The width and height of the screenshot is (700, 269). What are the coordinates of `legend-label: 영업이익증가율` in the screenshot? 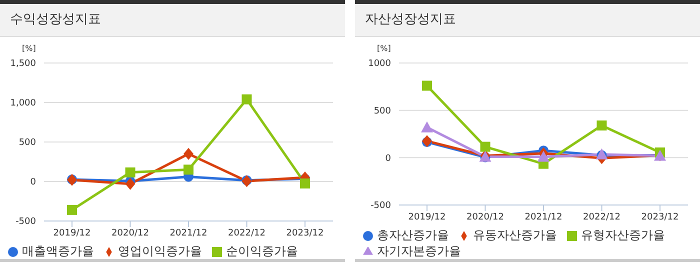 It's located at (160, 251).